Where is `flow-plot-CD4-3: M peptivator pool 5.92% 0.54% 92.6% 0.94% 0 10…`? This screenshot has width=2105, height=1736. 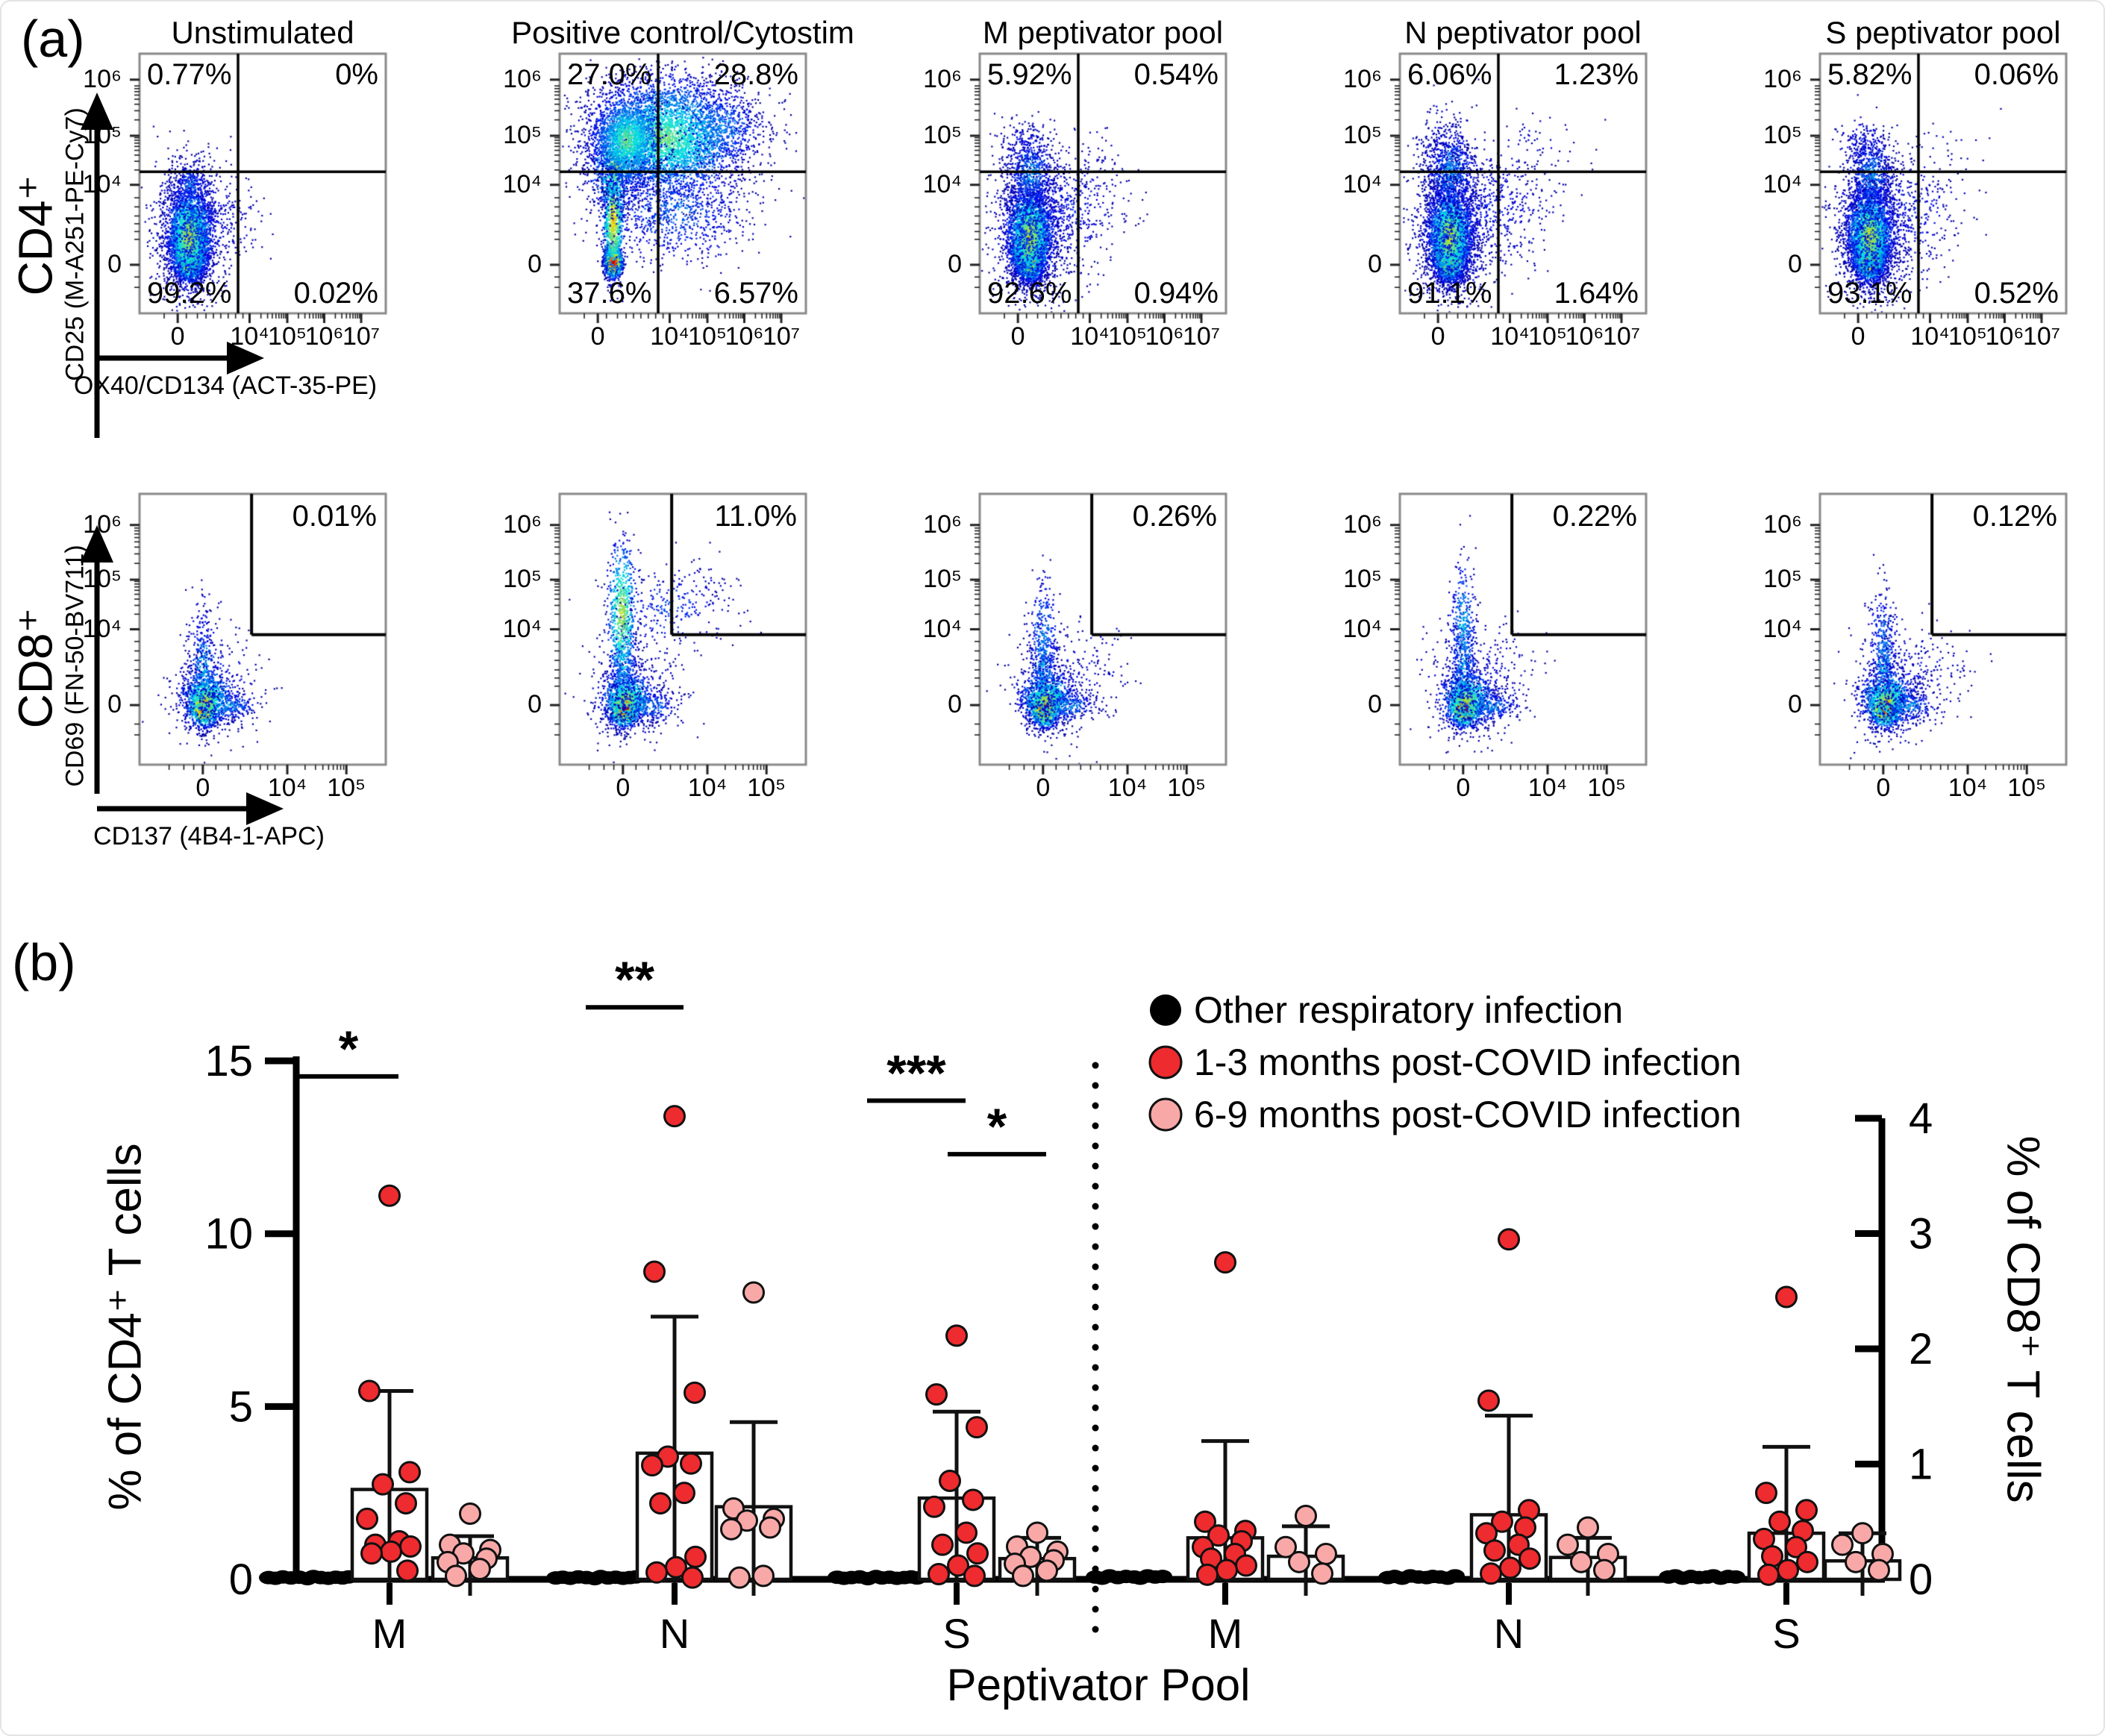 flow-plot-CD4-3: M peptivator pool 5.92% 0.54% 92.6% 0.94% 0 10… is located at coordinates (1076, 183).